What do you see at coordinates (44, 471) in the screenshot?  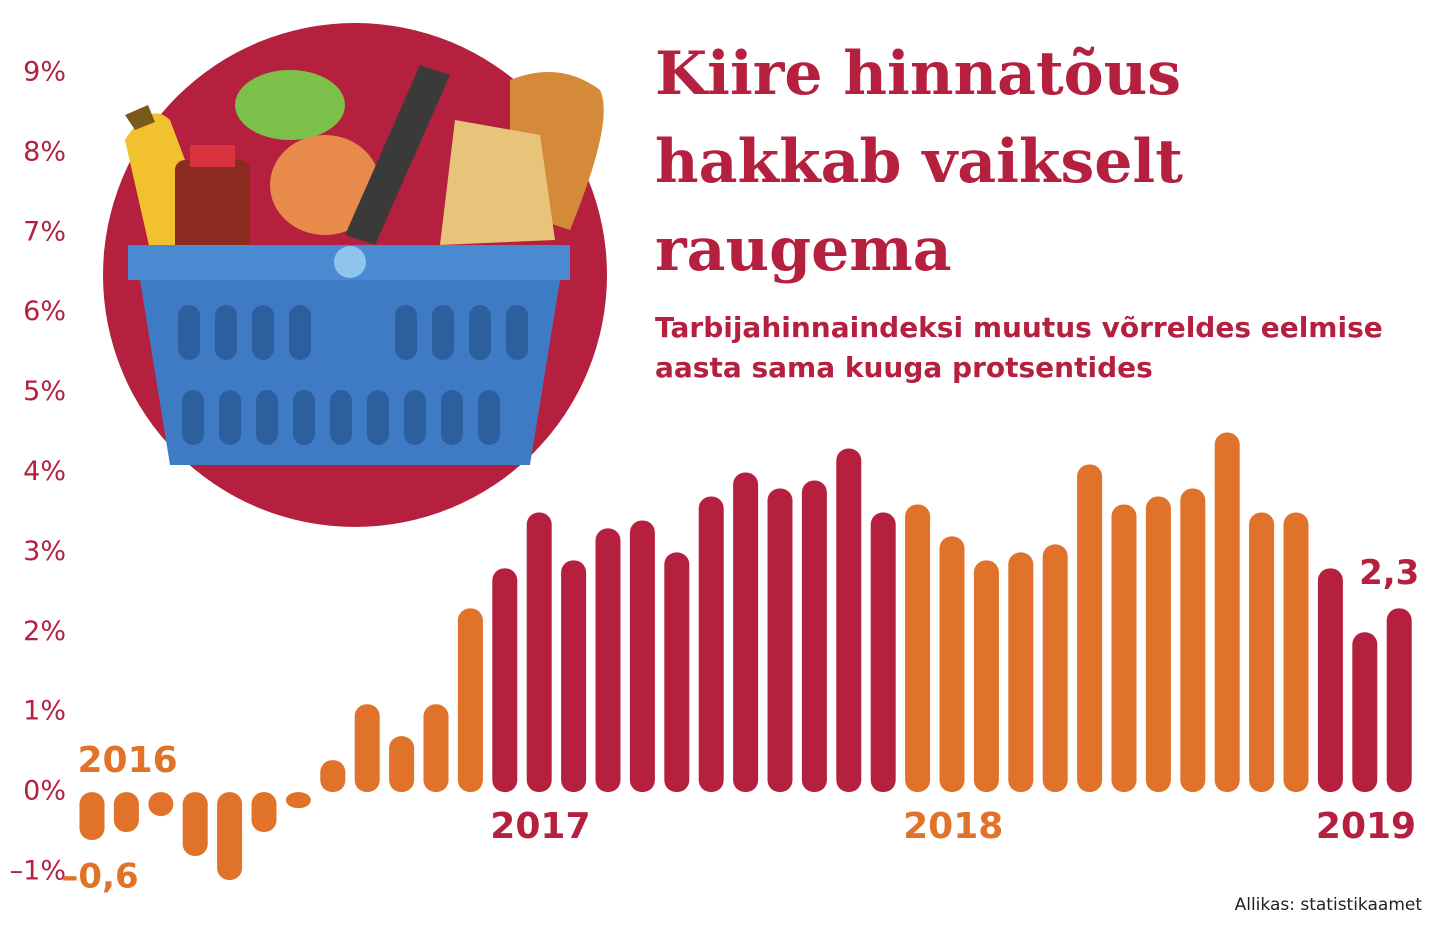 I see `y-tick-label: 4%` at bounding box center [44, 471].